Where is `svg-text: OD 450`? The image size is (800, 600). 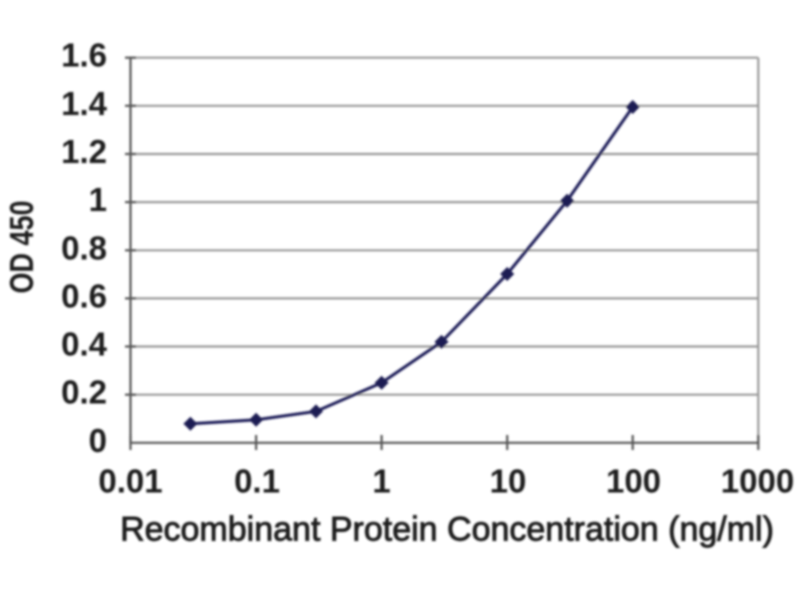
svg-text: OD 450 is located at coordinates (21, 247).